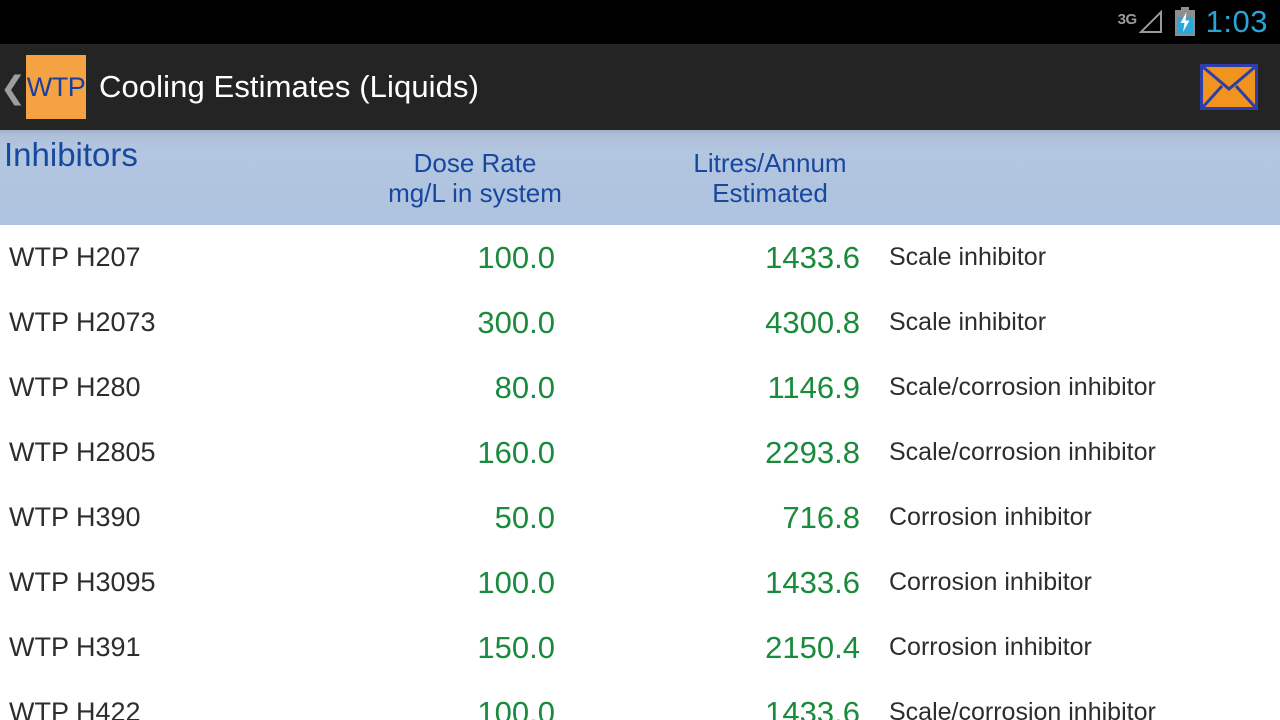 The height and width of the screenshot is (720, 1280). I want to click on column-header-litres-annum-line1: Litres/Annum, so click(770, 163).